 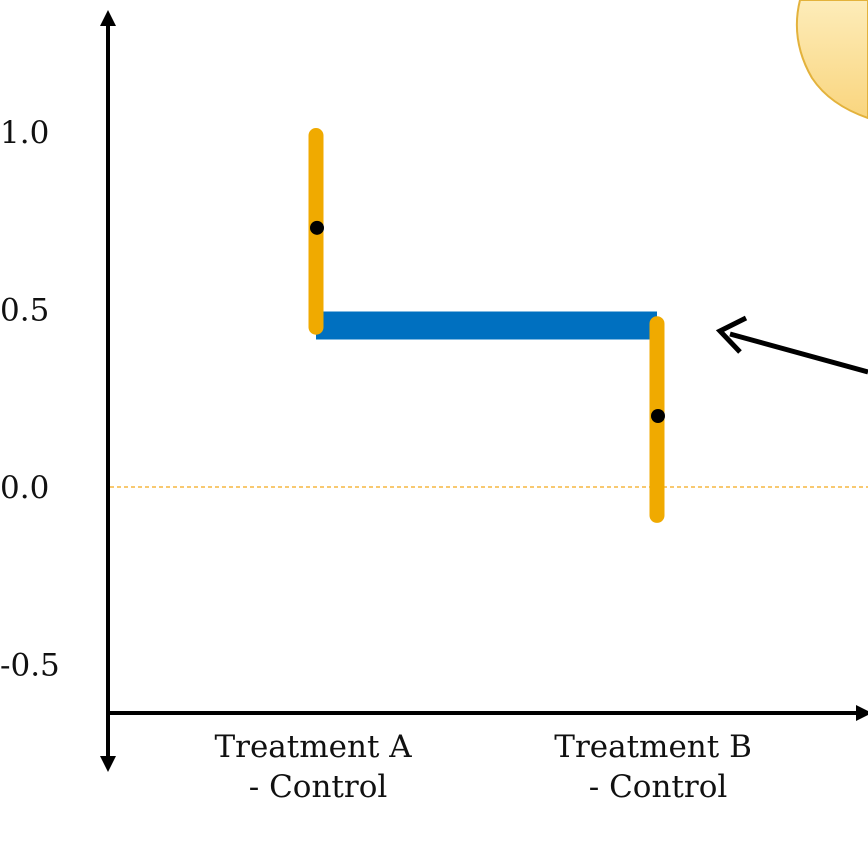 I want to click on y-tick-label: -0.5, so click(x=30, y=666).